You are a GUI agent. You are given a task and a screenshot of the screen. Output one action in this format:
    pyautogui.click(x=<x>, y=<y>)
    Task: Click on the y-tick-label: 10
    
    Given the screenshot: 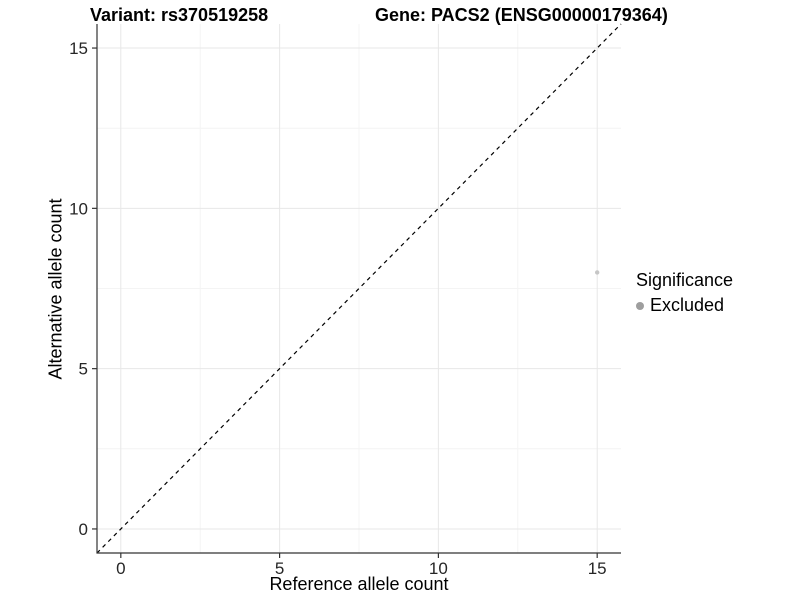 What is the action you would take?
    pyautogui.click(x=78, y=208)
    